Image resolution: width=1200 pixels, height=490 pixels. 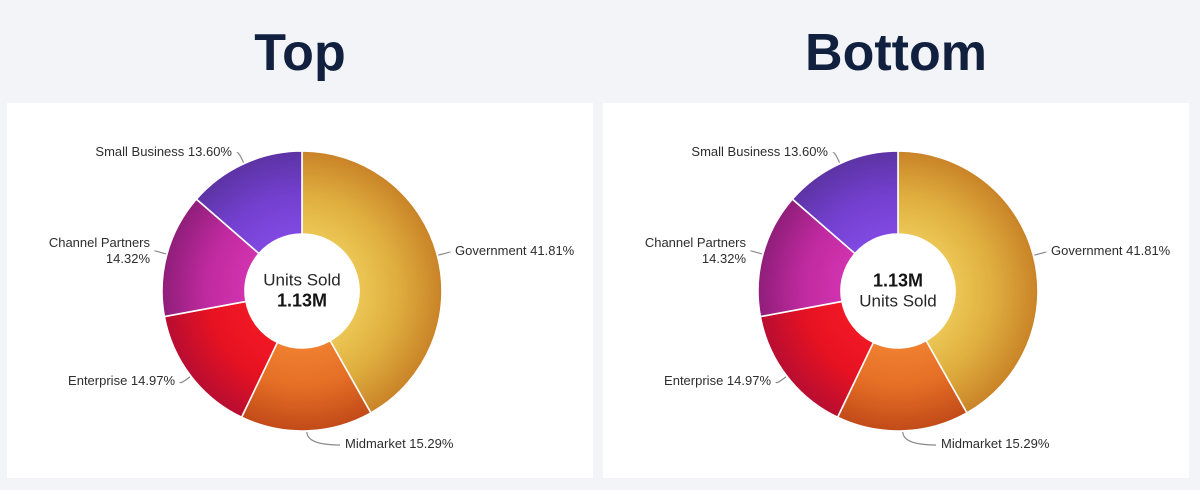 I want to click on chart-title-bottom: Bottom, so click(x=896, y=53).